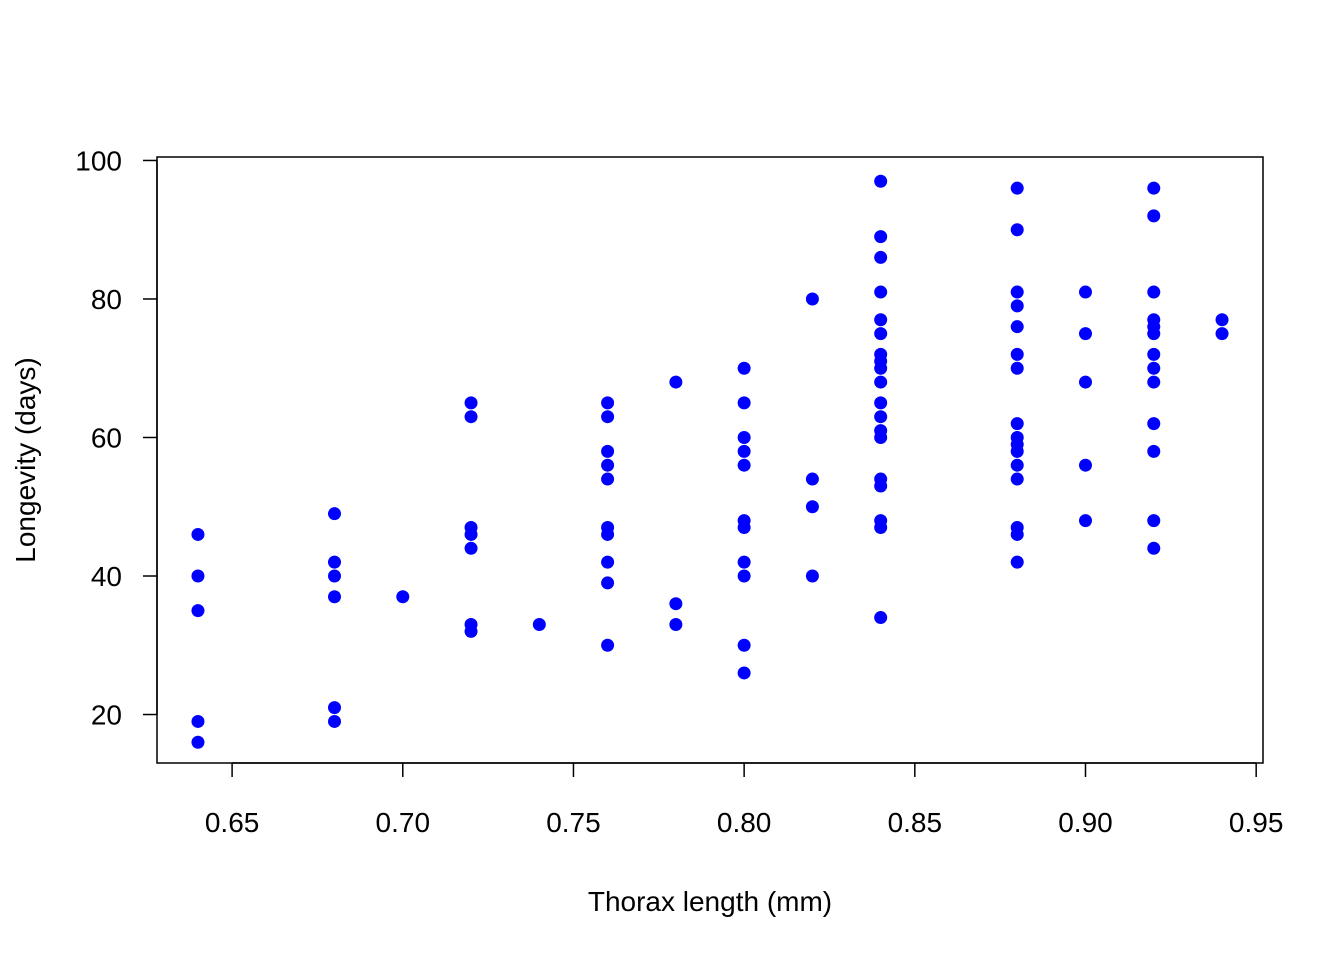 The width and height of the screenshot is (1344, 960). Describe the element at coordinates (573, 822) in the screenshot. I see `x-tick-label: 0.75` at that location.